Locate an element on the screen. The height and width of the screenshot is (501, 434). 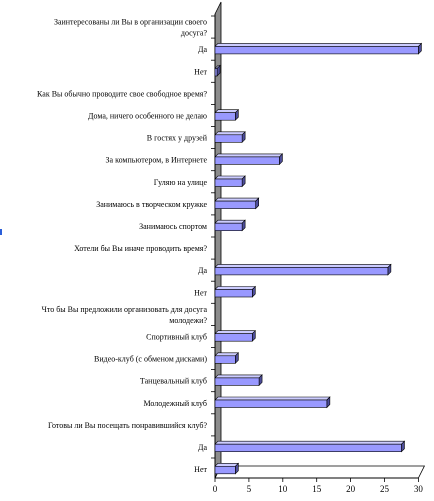
category-label: Молодежный клуб is located at coordinates (176, 403).